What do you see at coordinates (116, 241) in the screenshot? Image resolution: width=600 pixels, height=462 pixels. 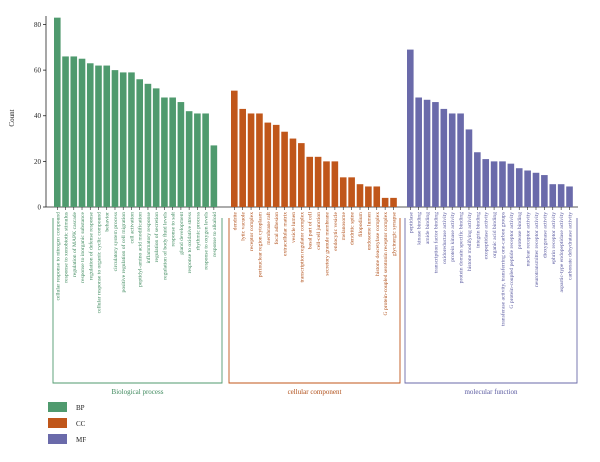 I see `category-label: circulatory system process` at bounding box center [116, 241].